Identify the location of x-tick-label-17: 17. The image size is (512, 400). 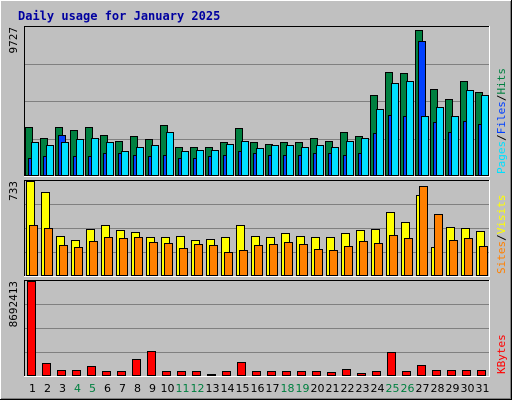
(273, 388).